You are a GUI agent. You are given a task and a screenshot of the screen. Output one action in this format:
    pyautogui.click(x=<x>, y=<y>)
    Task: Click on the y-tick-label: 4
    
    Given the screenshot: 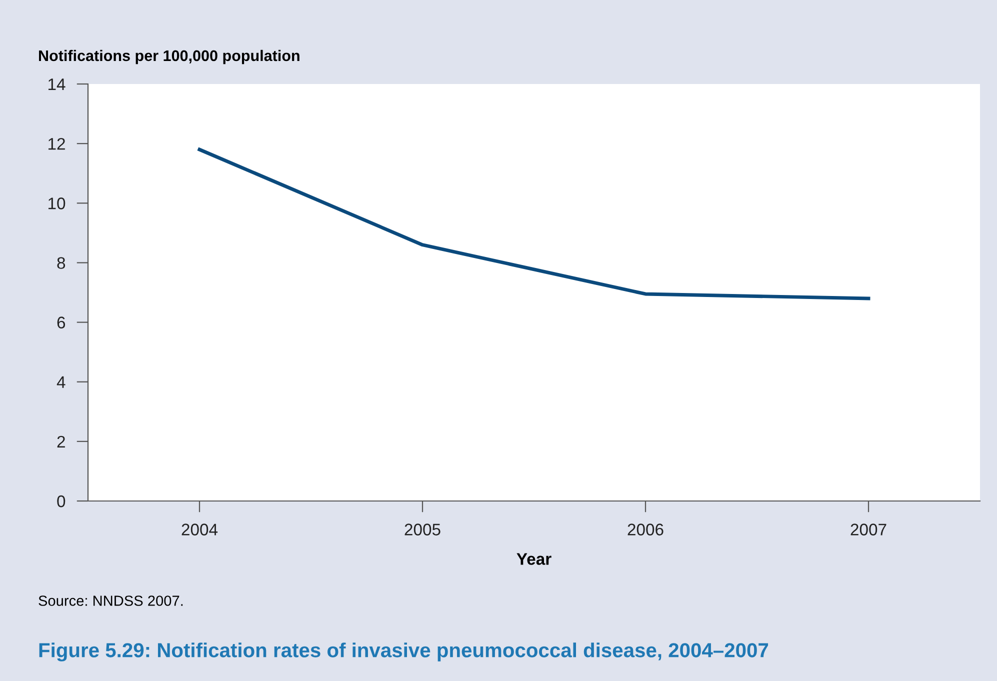 What is the action you would take?
    pyautogui.click(x=61, y=382)
    